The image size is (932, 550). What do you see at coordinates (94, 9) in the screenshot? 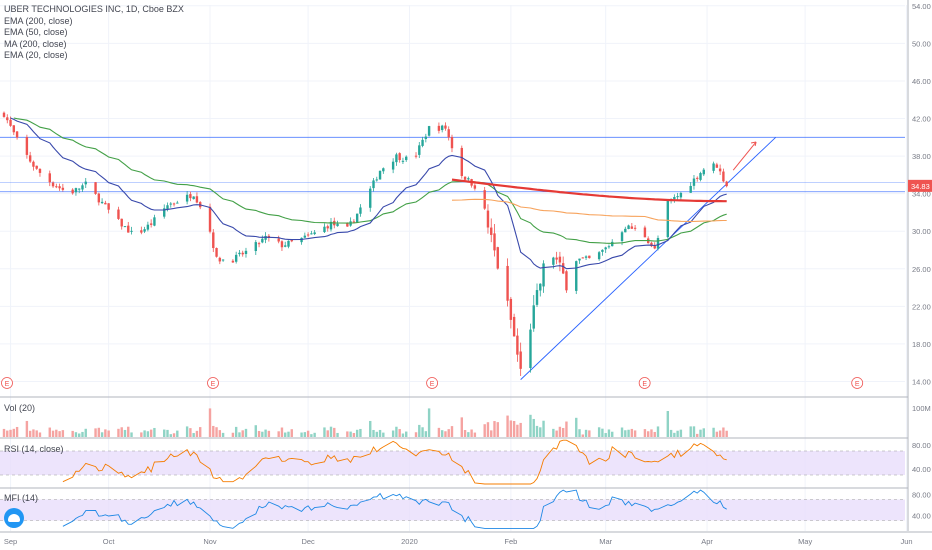
I see `symbol-title: UBER TECHNOLOGIES INC, 1D, Cboe BZX` at bounding box center [94, 9].